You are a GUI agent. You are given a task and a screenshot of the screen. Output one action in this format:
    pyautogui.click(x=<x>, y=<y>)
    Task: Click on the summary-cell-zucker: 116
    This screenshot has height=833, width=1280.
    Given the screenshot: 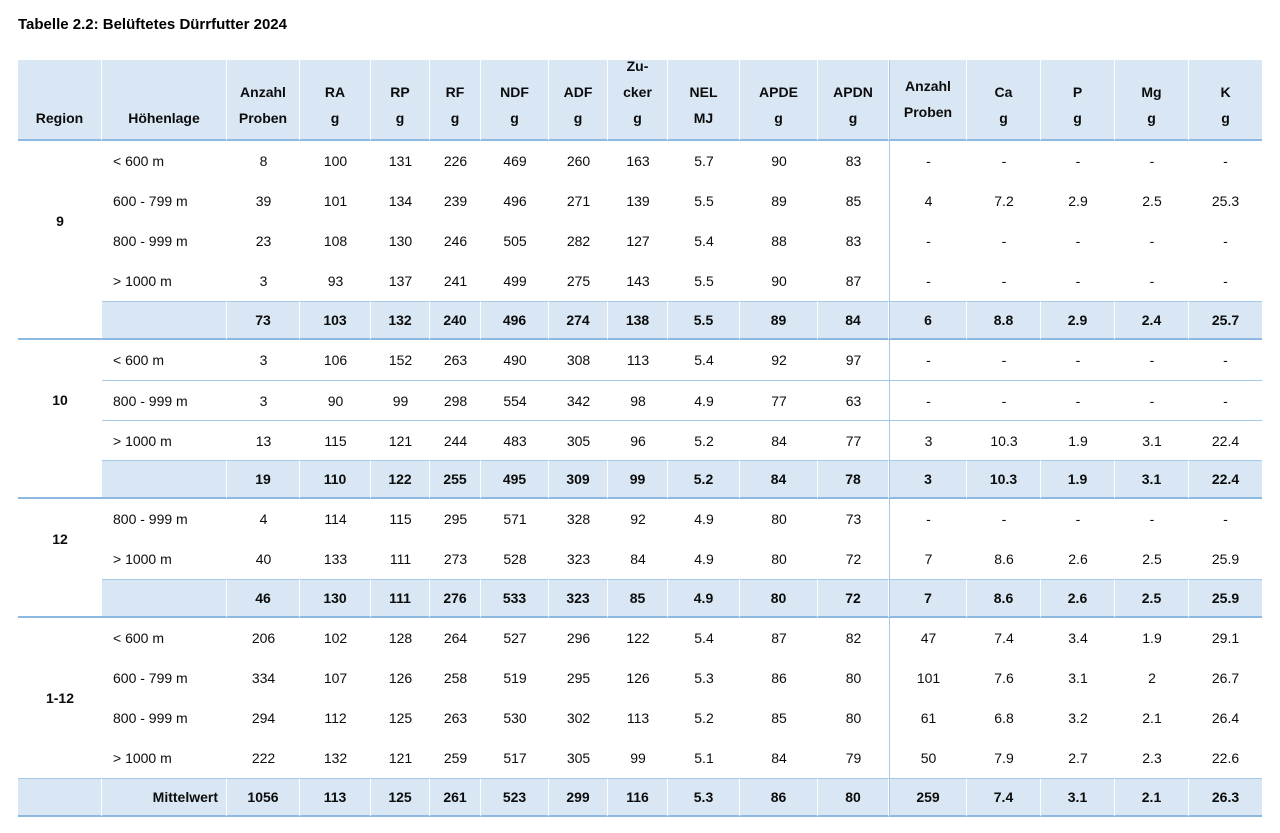 What is the action you would take?
    pyautogui.click(x=638, y=797)
    